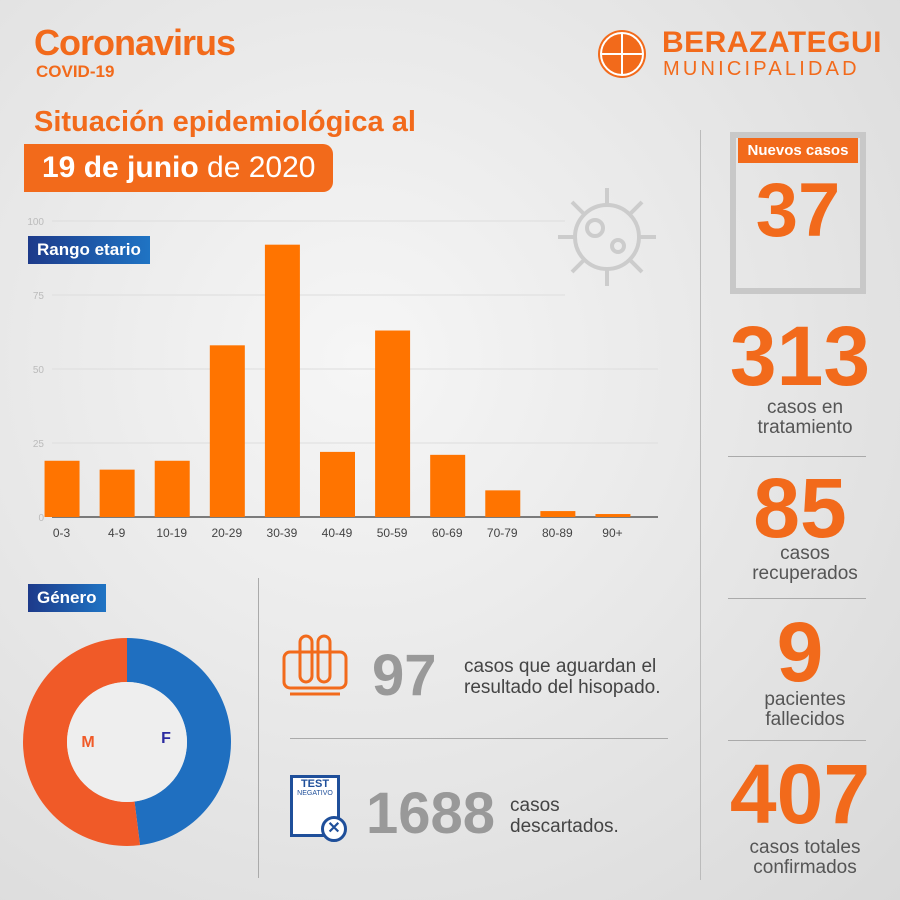  Describe the element at coordinates (39, 444) in the screenshot. I see `y-tick-label: 25` at that location.